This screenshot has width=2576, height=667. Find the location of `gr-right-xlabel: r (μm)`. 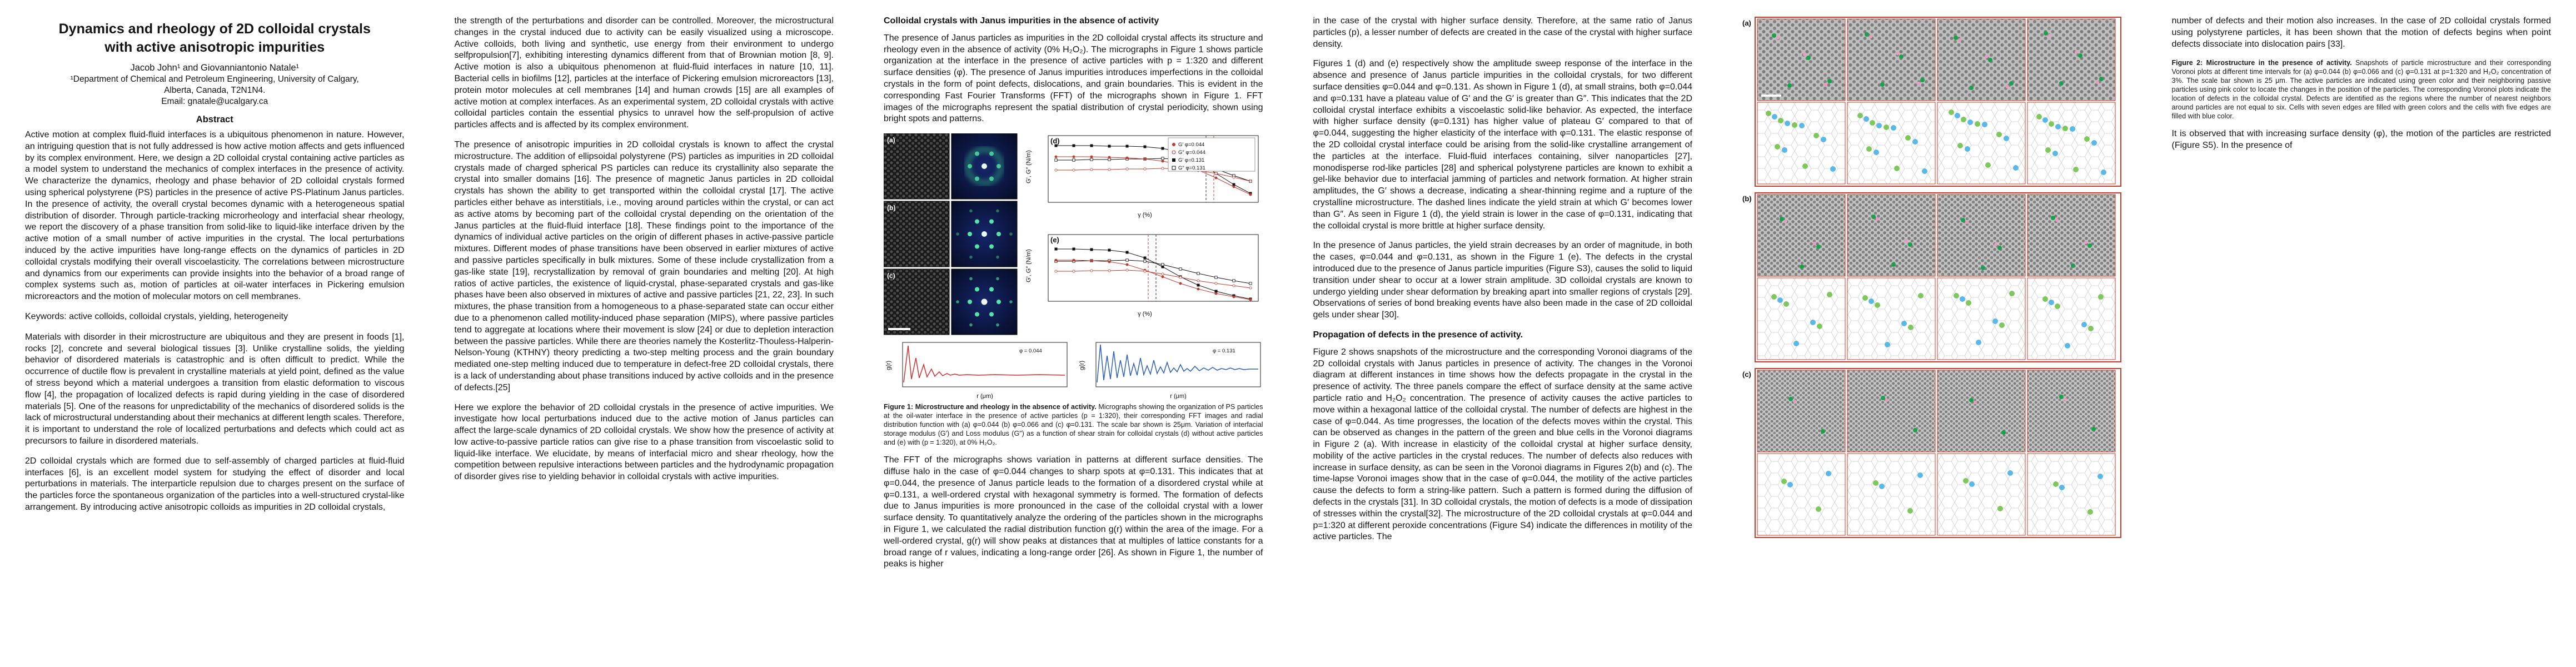

gr-right-xlabel: r (μm) is located at coordinates (1178, 396).